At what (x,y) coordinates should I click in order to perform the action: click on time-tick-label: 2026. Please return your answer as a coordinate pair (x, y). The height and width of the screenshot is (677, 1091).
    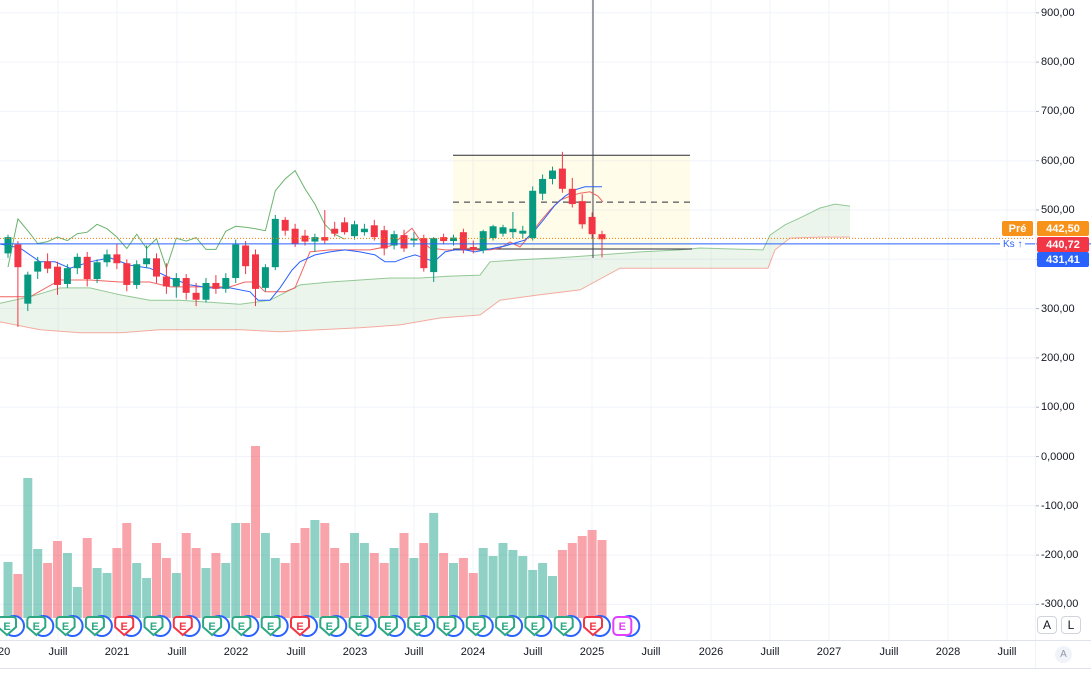
    Looking at the image, I should click on (711, 652).